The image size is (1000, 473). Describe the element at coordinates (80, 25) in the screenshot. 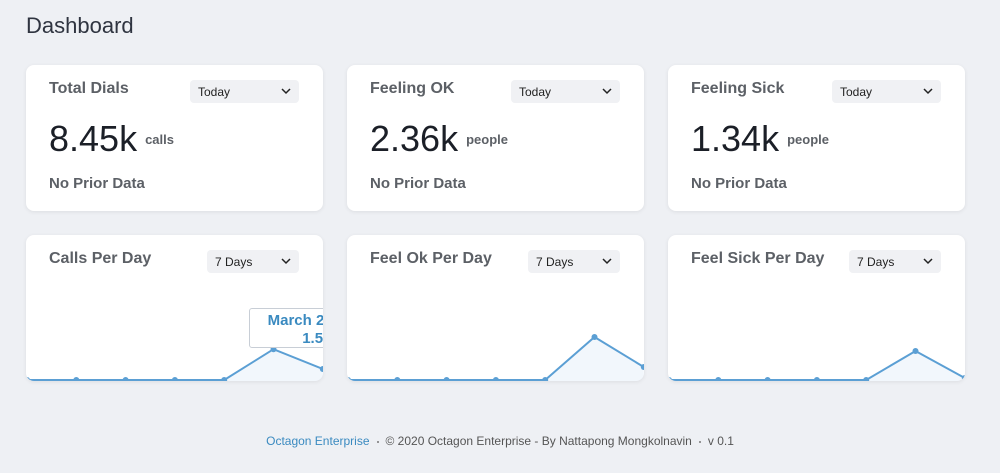

I see `page-title: Dashboard` at that location.